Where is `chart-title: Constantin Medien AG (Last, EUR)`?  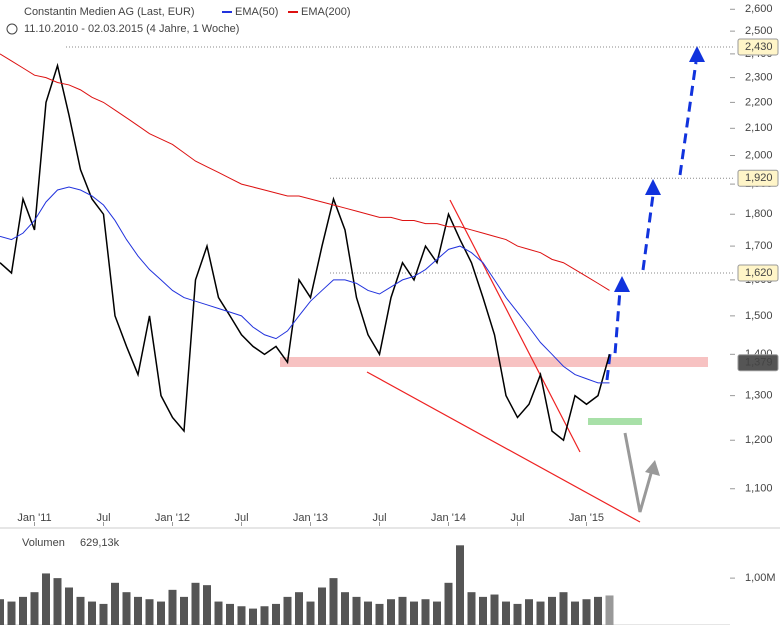 chart-title: Constantin Medien AG (Last, EUR) is located at coordinates (109, 12).